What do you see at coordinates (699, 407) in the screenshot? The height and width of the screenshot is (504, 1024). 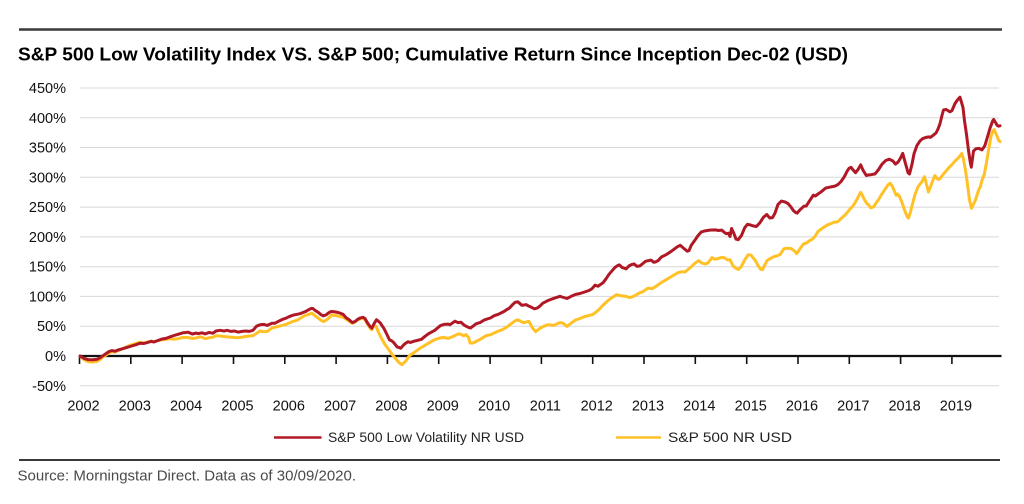 I see `svg-text: 2014` at bounding box center [699, 407].